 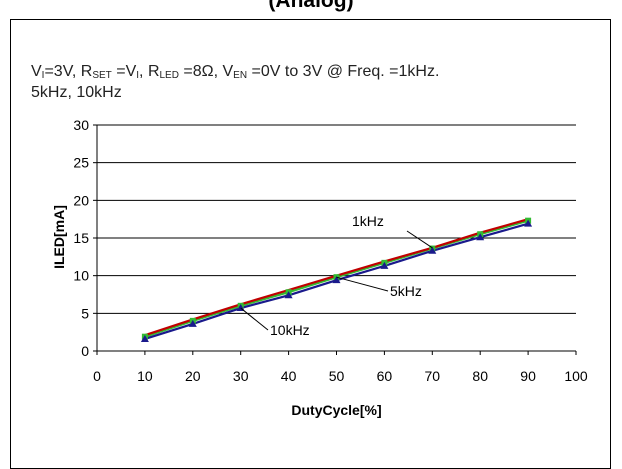 What do you see at coordinates (85, 313) in the screenshot?
I see `y-tick-label: 5` at bounding box center [85, 313].